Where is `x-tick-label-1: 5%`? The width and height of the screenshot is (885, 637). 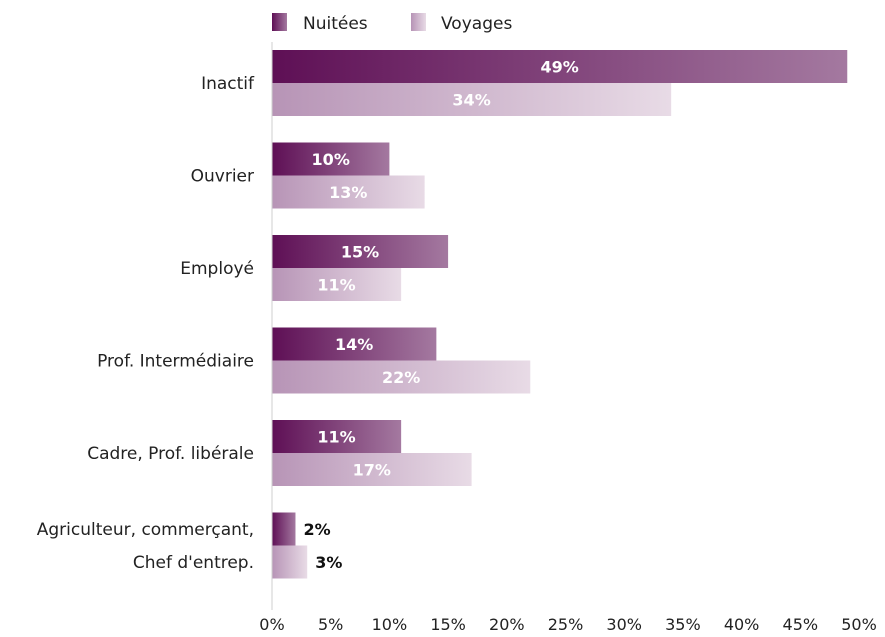
x-tick-label-1: 5% is located at coordinates (330, 624).